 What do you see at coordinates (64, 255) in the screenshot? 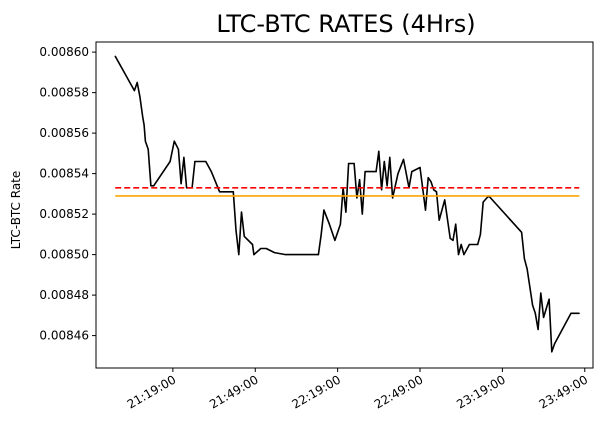
I see `y-tick-label: 0.00850` at bounding box center [64, 255].